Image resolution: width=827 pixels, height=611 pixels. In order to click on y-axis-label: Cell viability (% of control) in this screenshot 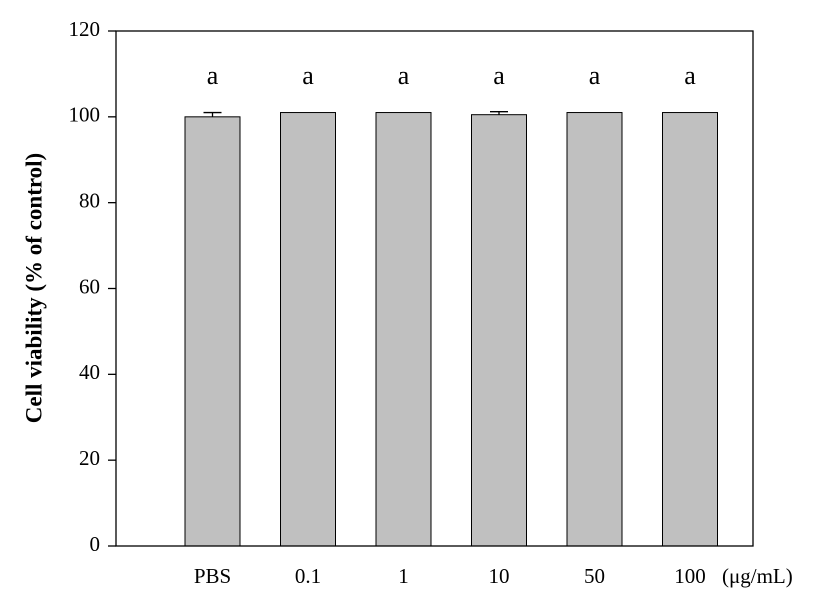, I will do `click(33, 288)`.